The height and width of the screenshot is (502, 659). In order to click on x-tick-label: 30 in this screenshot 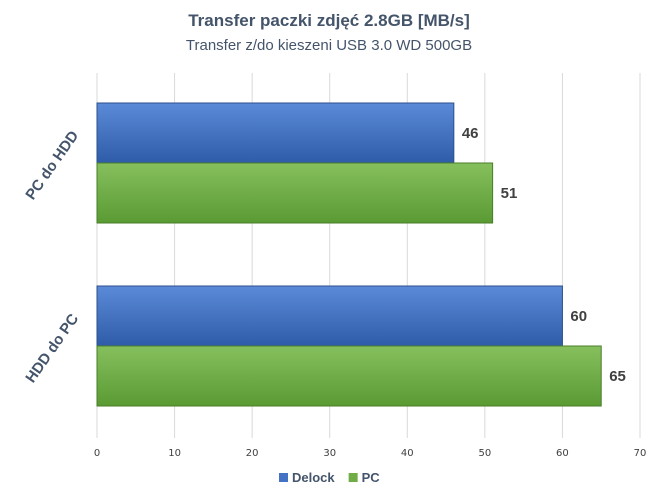, I will do `click(329, 453)`.